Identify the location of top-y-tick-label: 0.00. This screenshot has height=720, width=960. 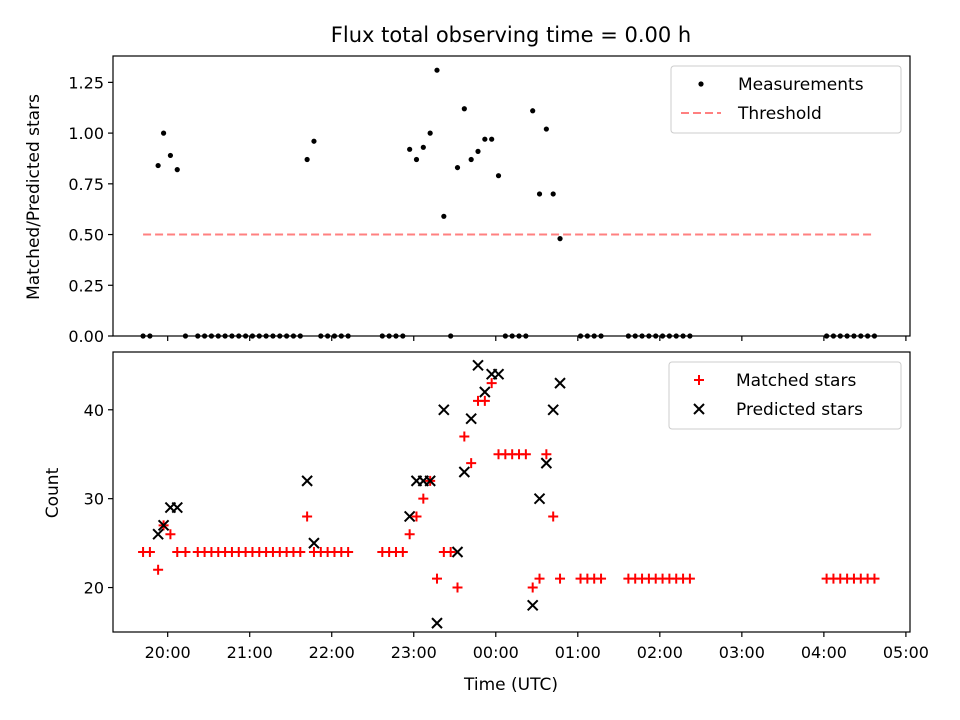
(86, 336).